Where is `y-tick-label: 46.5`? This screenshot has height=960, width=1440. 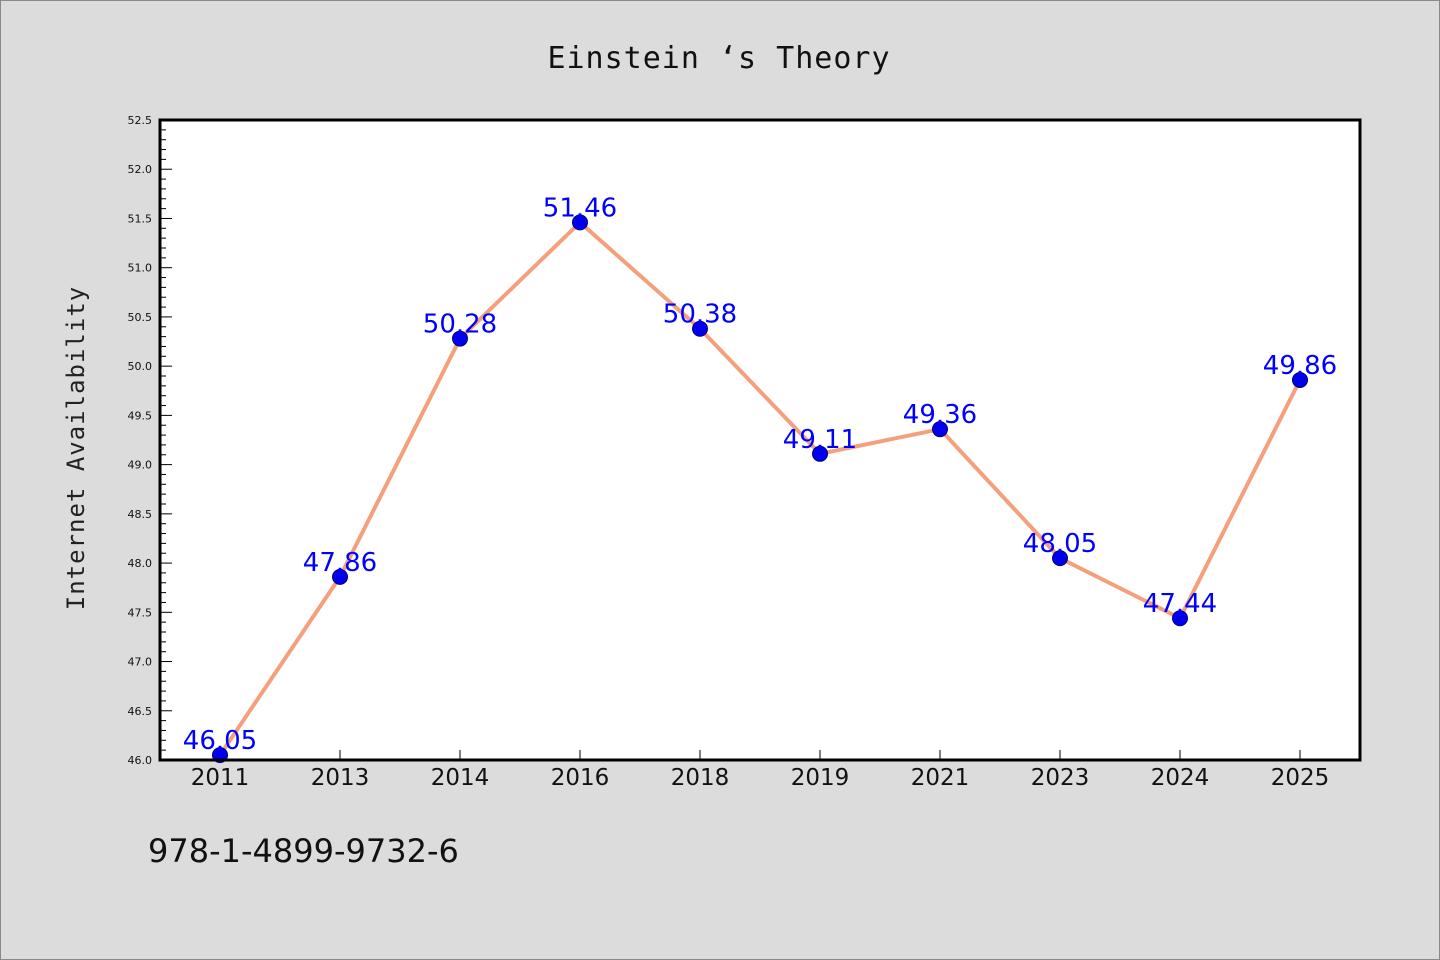
y-tick-label: 46.5 is located at coordinates (140, 711).